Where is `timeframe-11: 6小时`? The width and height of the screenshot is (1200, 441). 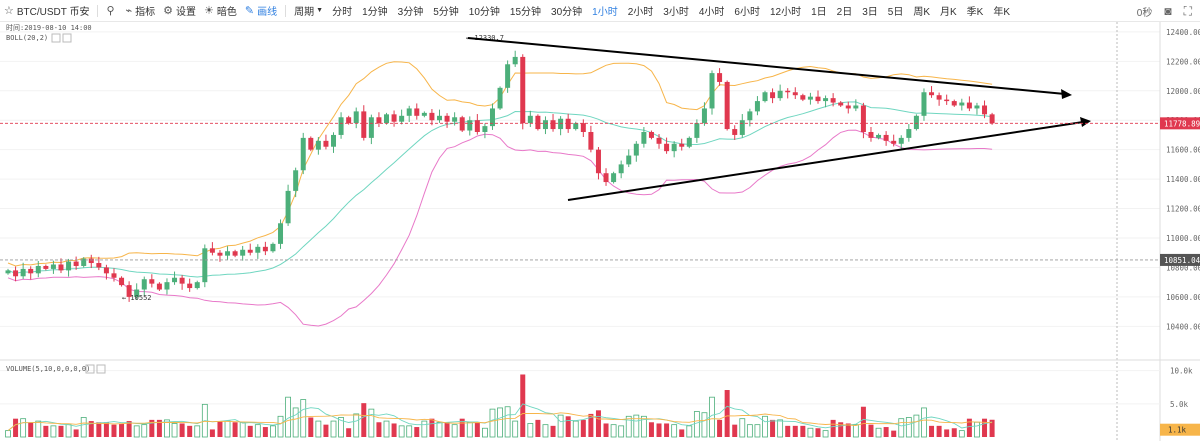 timeframe-11: 6小时 is located at coordinates (747, 12).